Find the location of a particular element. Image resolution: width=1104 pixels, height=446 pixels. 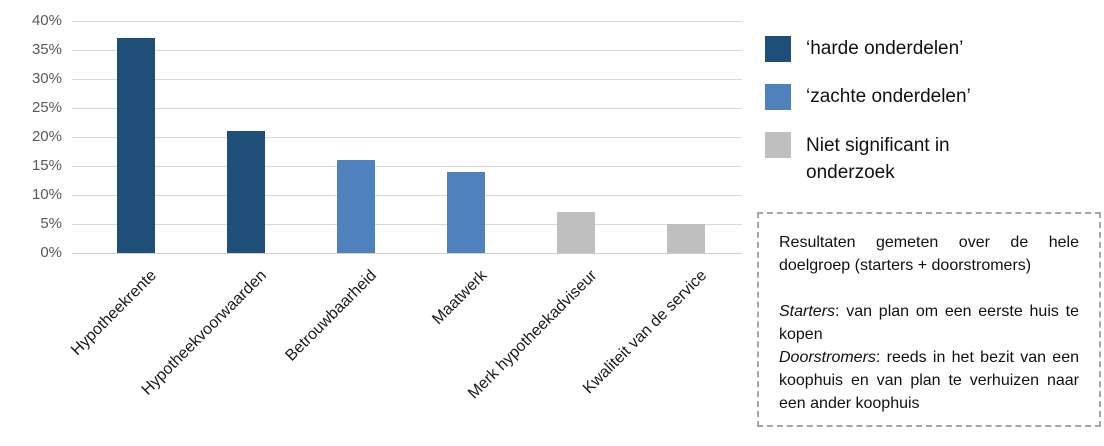

bar-hypotheekrente is located at coordinates (136, 145).